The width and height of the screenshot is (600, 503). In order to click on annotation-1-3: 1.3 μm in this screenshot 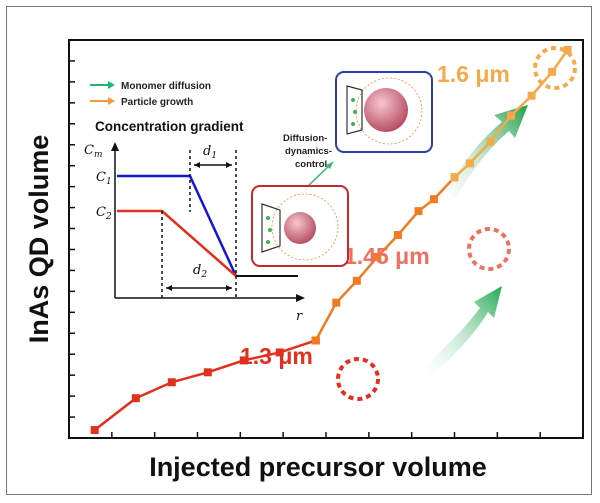, I will do `click(276, 356)`.